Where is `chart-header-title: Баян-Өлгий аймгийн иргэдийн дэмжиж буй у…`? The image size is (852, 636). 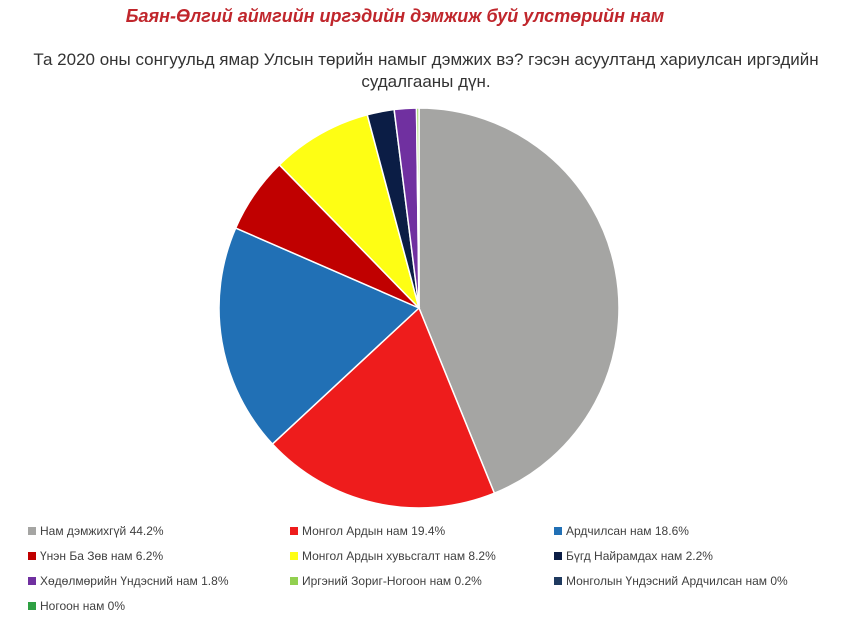
chart-header-title: Баян-Өлгий аймгийн иргэдийн дэмжиж буй у… is located at coordinates (395, 16).